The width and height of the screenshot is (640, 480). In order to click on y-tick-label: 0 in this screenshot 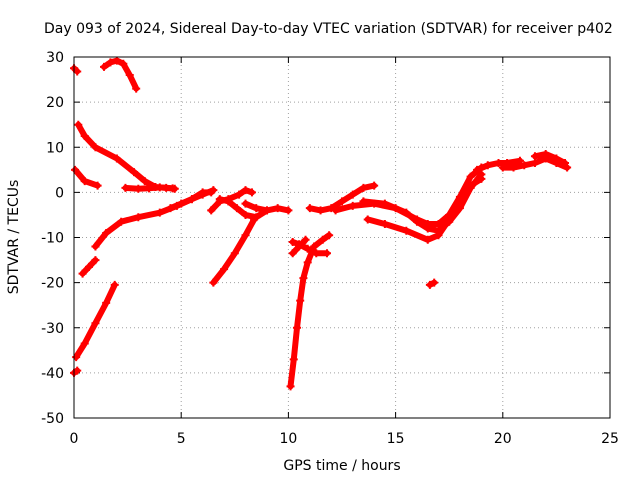, I will do `click(59, 193)`.